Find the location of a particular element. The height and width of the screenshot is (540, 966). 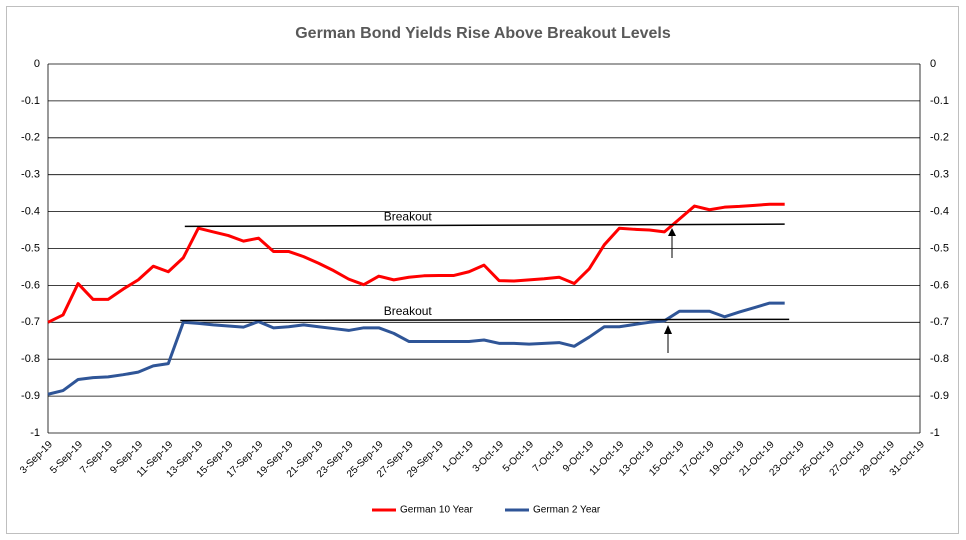

y-tick-label: -0.2 is located at coordinates (30, 138).